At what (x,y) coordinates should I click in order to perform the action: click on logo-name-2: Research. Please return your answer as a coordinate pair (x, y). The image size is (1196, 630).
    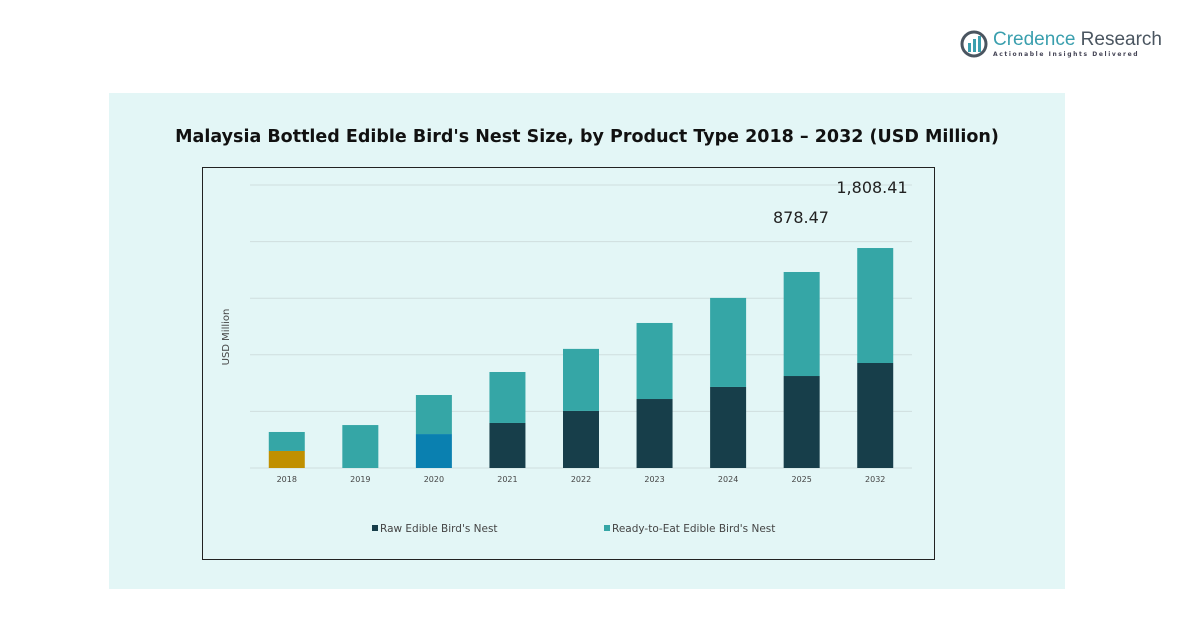
    Looking at the image, I should click on (1121, 39).